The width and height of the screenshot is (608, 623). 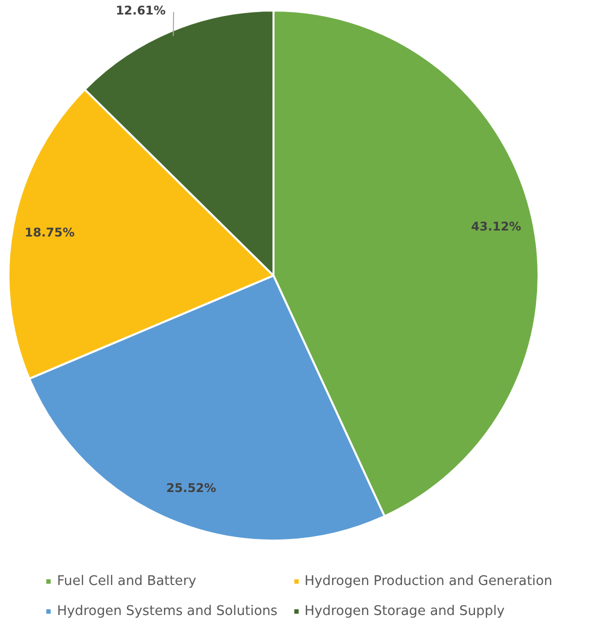 What do you see at coordinates (49, 233) in the screenshot?
I see `data-label: 18.75%` at bounding box center [49, 233].